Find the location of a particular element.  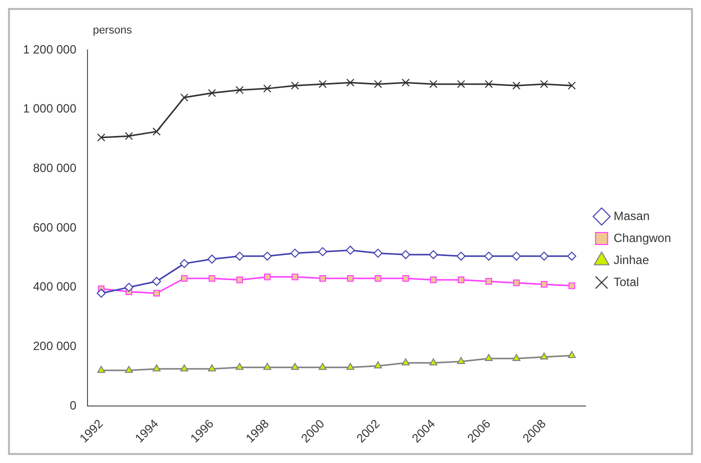

y-tick-label: 1 000 000 is located at coordinates (49, 109).